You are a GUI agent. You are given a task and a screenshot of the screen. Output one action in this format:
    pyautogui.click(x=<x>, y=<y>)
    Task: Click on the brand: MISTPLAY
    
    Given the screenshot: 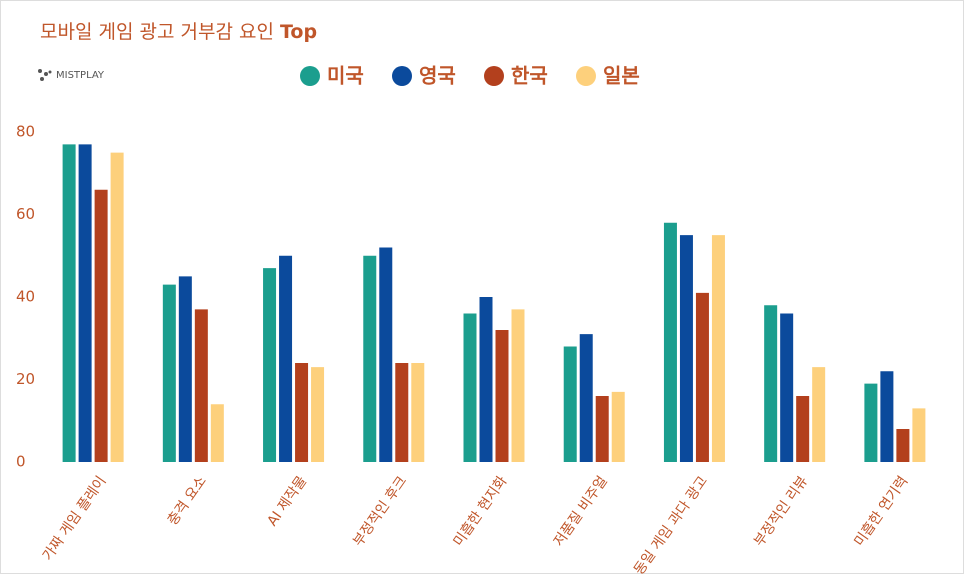 What is the action you would take?
    pyautogui.click(x=80, y=75)
    